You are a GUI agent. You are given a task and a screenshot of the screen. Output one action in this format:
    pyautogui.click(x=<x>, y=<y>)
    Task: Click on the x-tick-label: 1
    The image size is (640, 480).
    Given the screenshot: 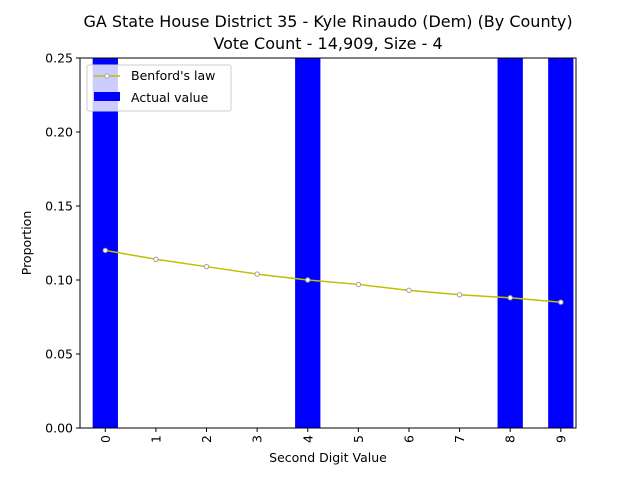 What is the action you would take?
    pyautogui.click(x=155, y=439)
    